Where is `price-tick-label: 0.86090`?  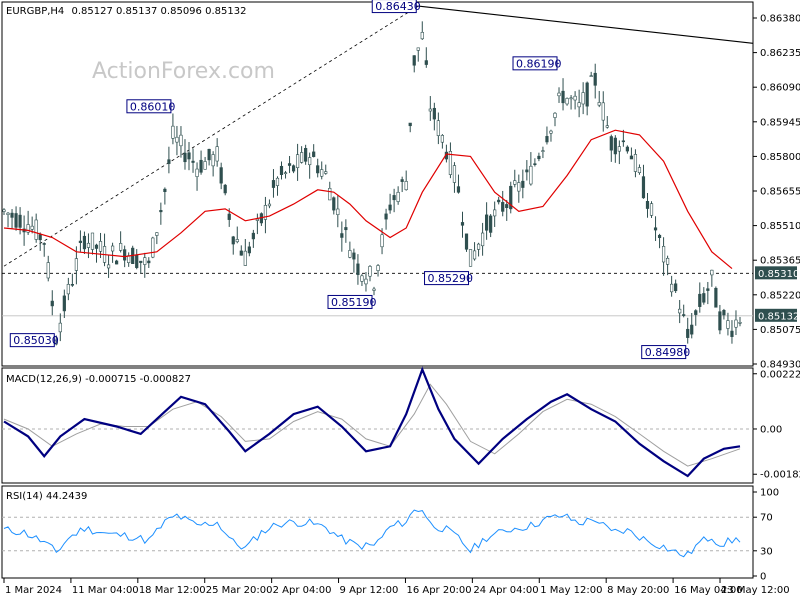 price-tick-label: 0.86090 is located at coordinates (780, 88).